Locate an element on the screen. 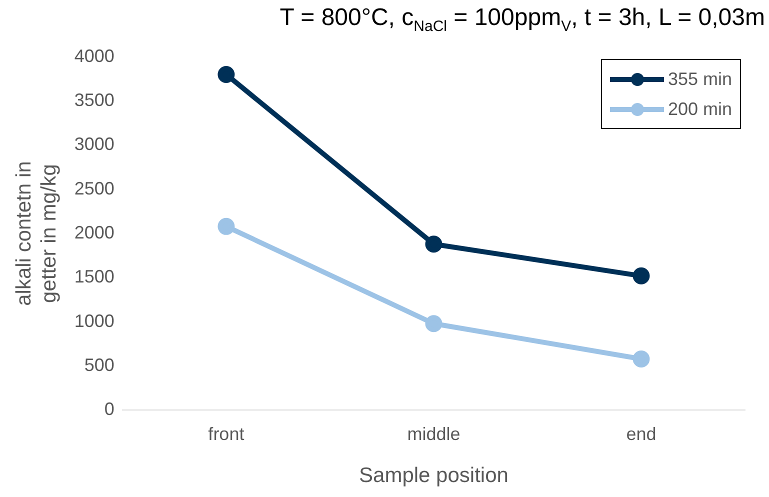 The height and width of the screenshot is (497, 769). y-tick-label: 1500 is located at coordinates (94, 276).